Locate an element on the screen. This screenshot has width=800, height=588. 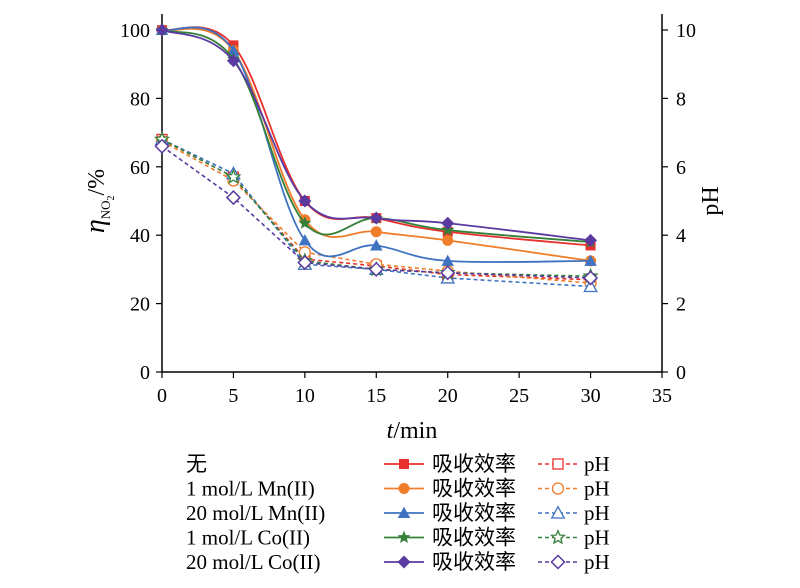
legend-row: 20 mol/L Co(II) 吸收效率 pH is located at coordinates (398, 562).